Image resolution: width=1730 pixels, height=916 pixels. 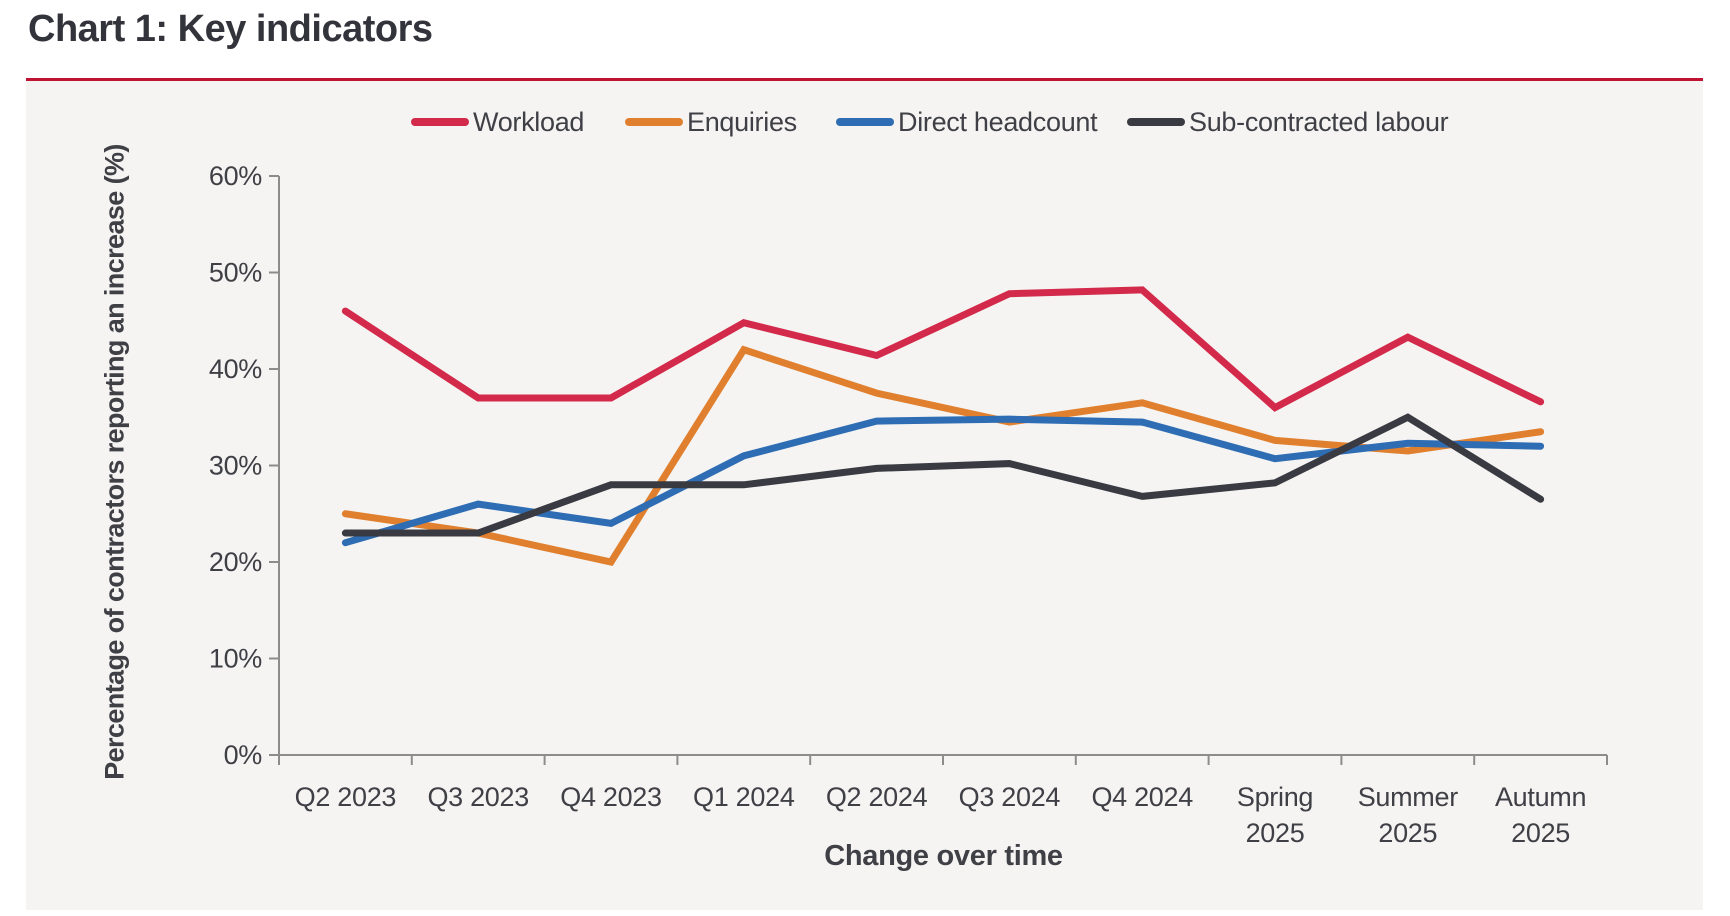 I want to click on x-category-label: Q4 2024, so click(x=1142, y=797).